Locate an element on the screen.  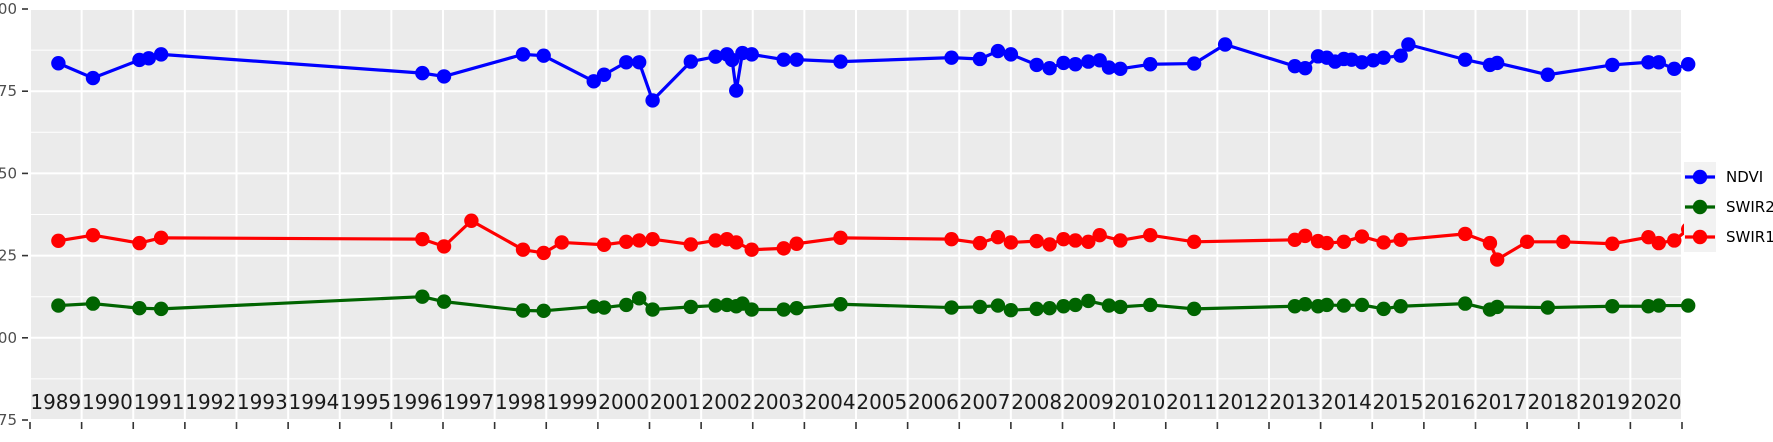
legend-label: NDVI is located at coordinates (1744, 177).